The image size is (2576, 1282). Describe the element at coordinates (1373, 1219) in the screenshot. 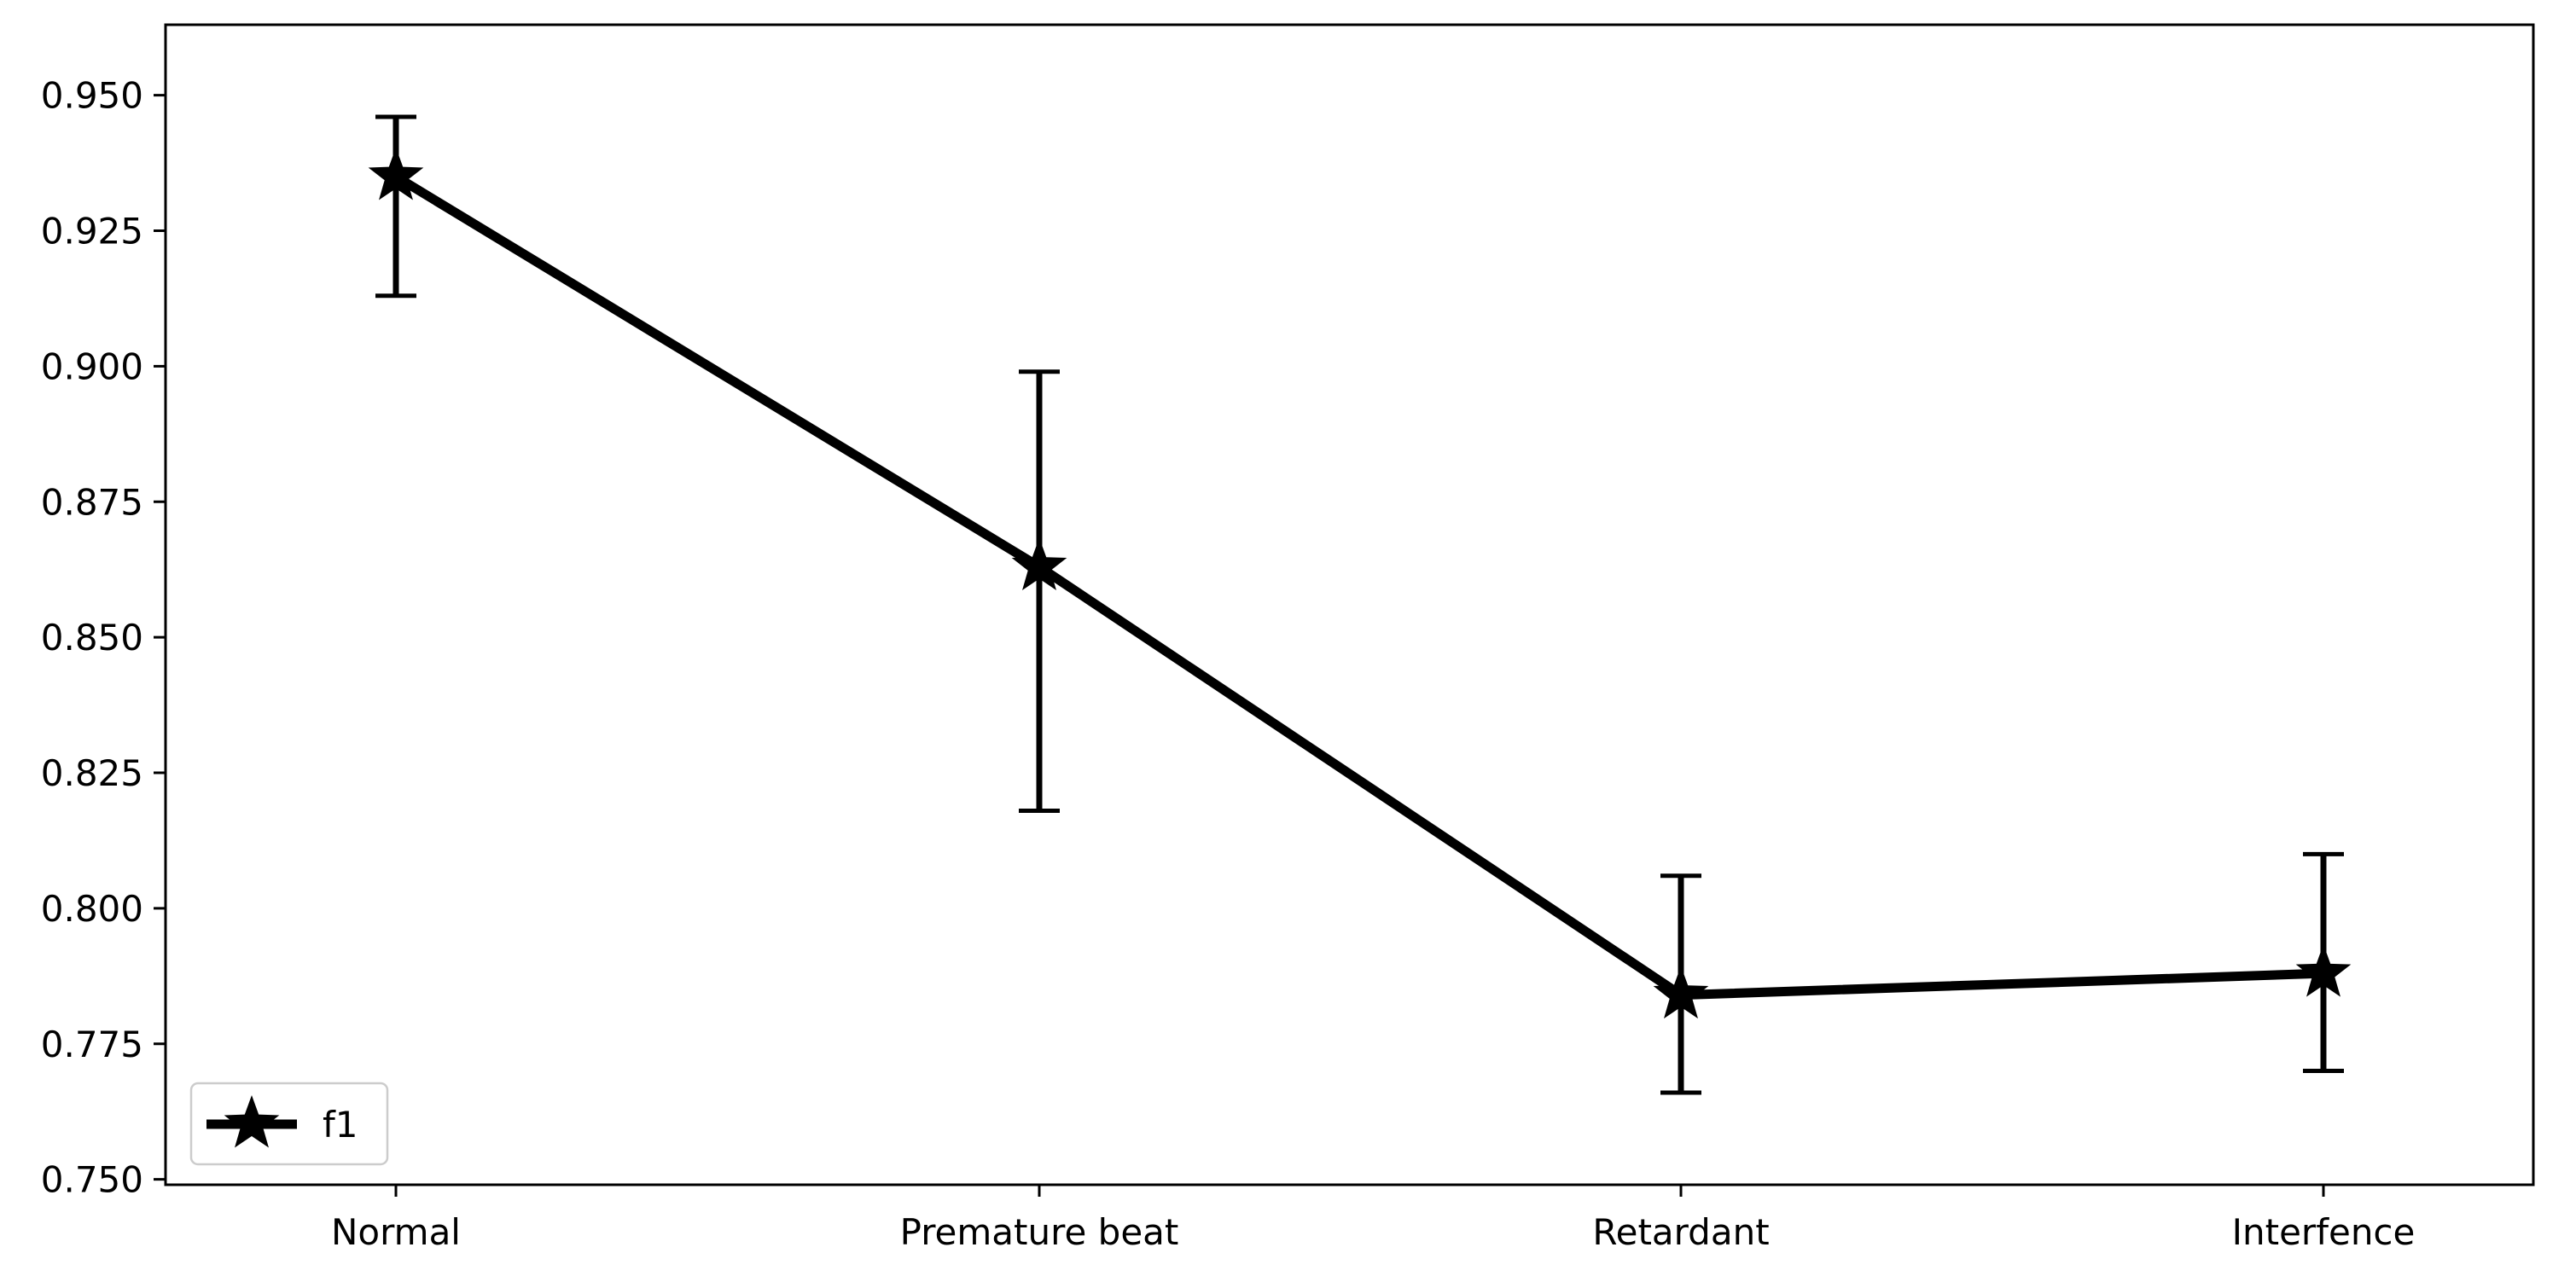

I see `x-axis: Normal Premature beat Retardant Interfence` at that location.